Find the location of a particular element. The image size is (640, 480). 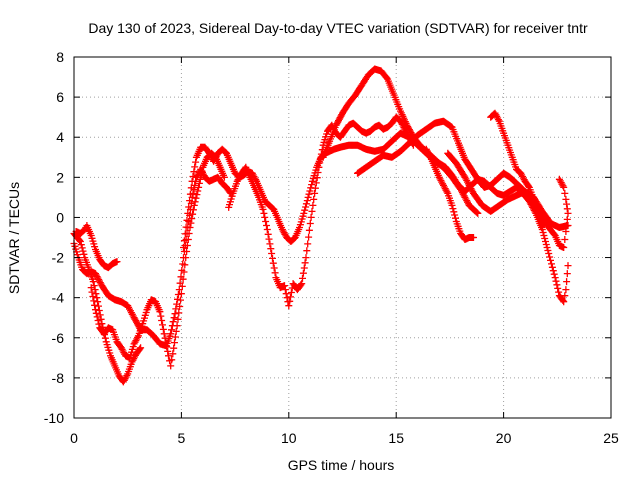

y-tick-label: -10 is located at coordinates (54, 418).